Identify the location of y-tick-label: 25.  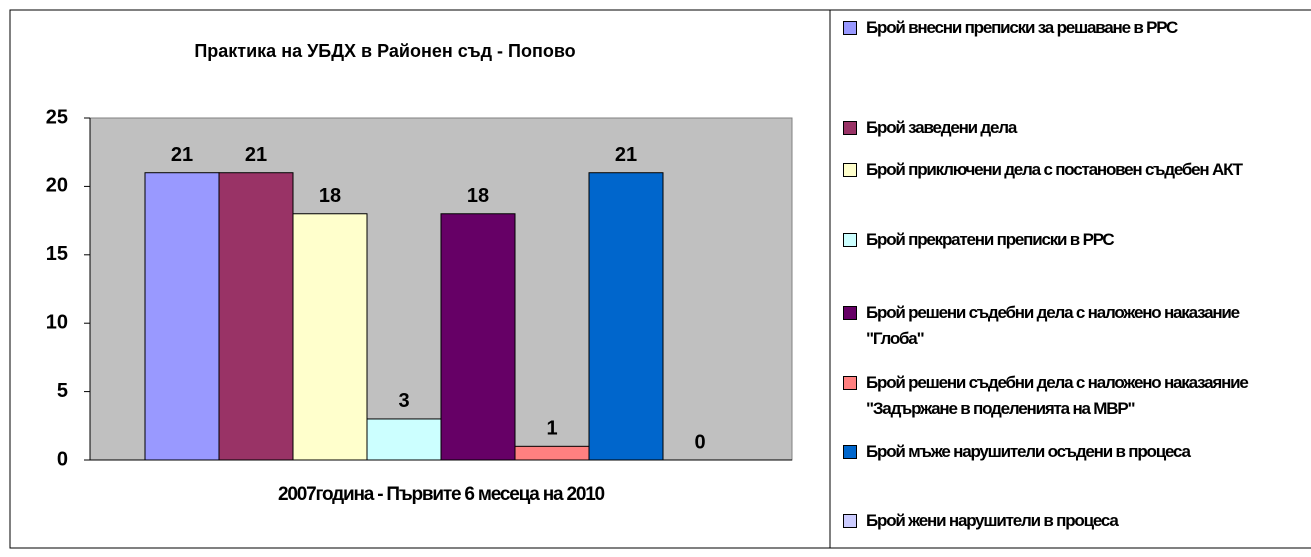
(57, 117).